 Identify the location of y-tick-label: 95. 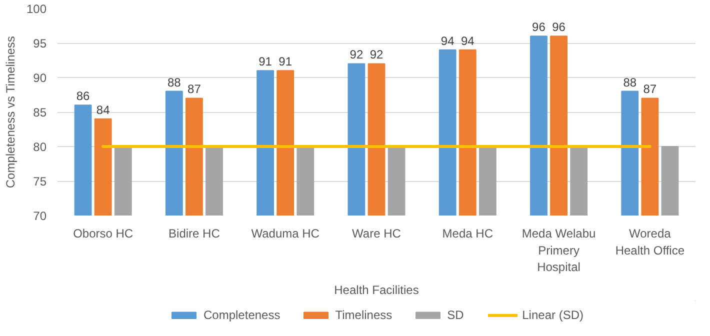
(40, 43).